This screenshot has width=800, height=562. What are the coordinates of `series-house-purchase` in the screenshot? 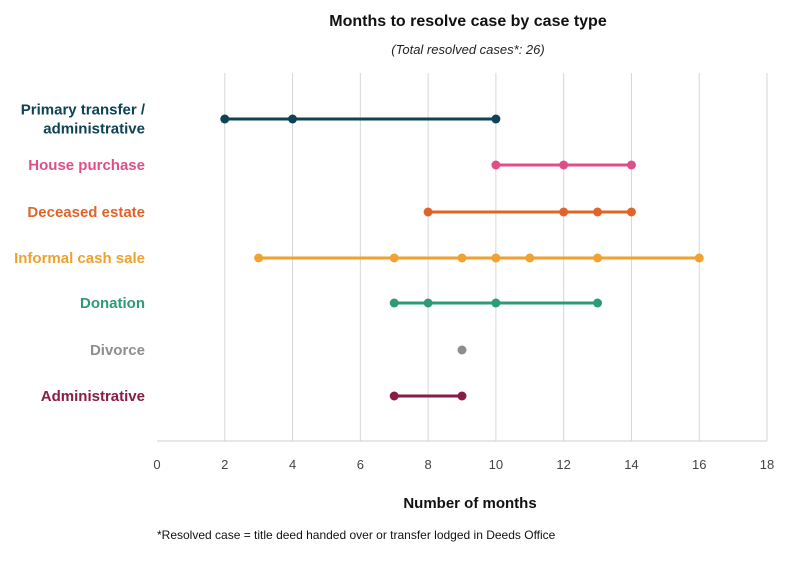 It's located at (563, 165).